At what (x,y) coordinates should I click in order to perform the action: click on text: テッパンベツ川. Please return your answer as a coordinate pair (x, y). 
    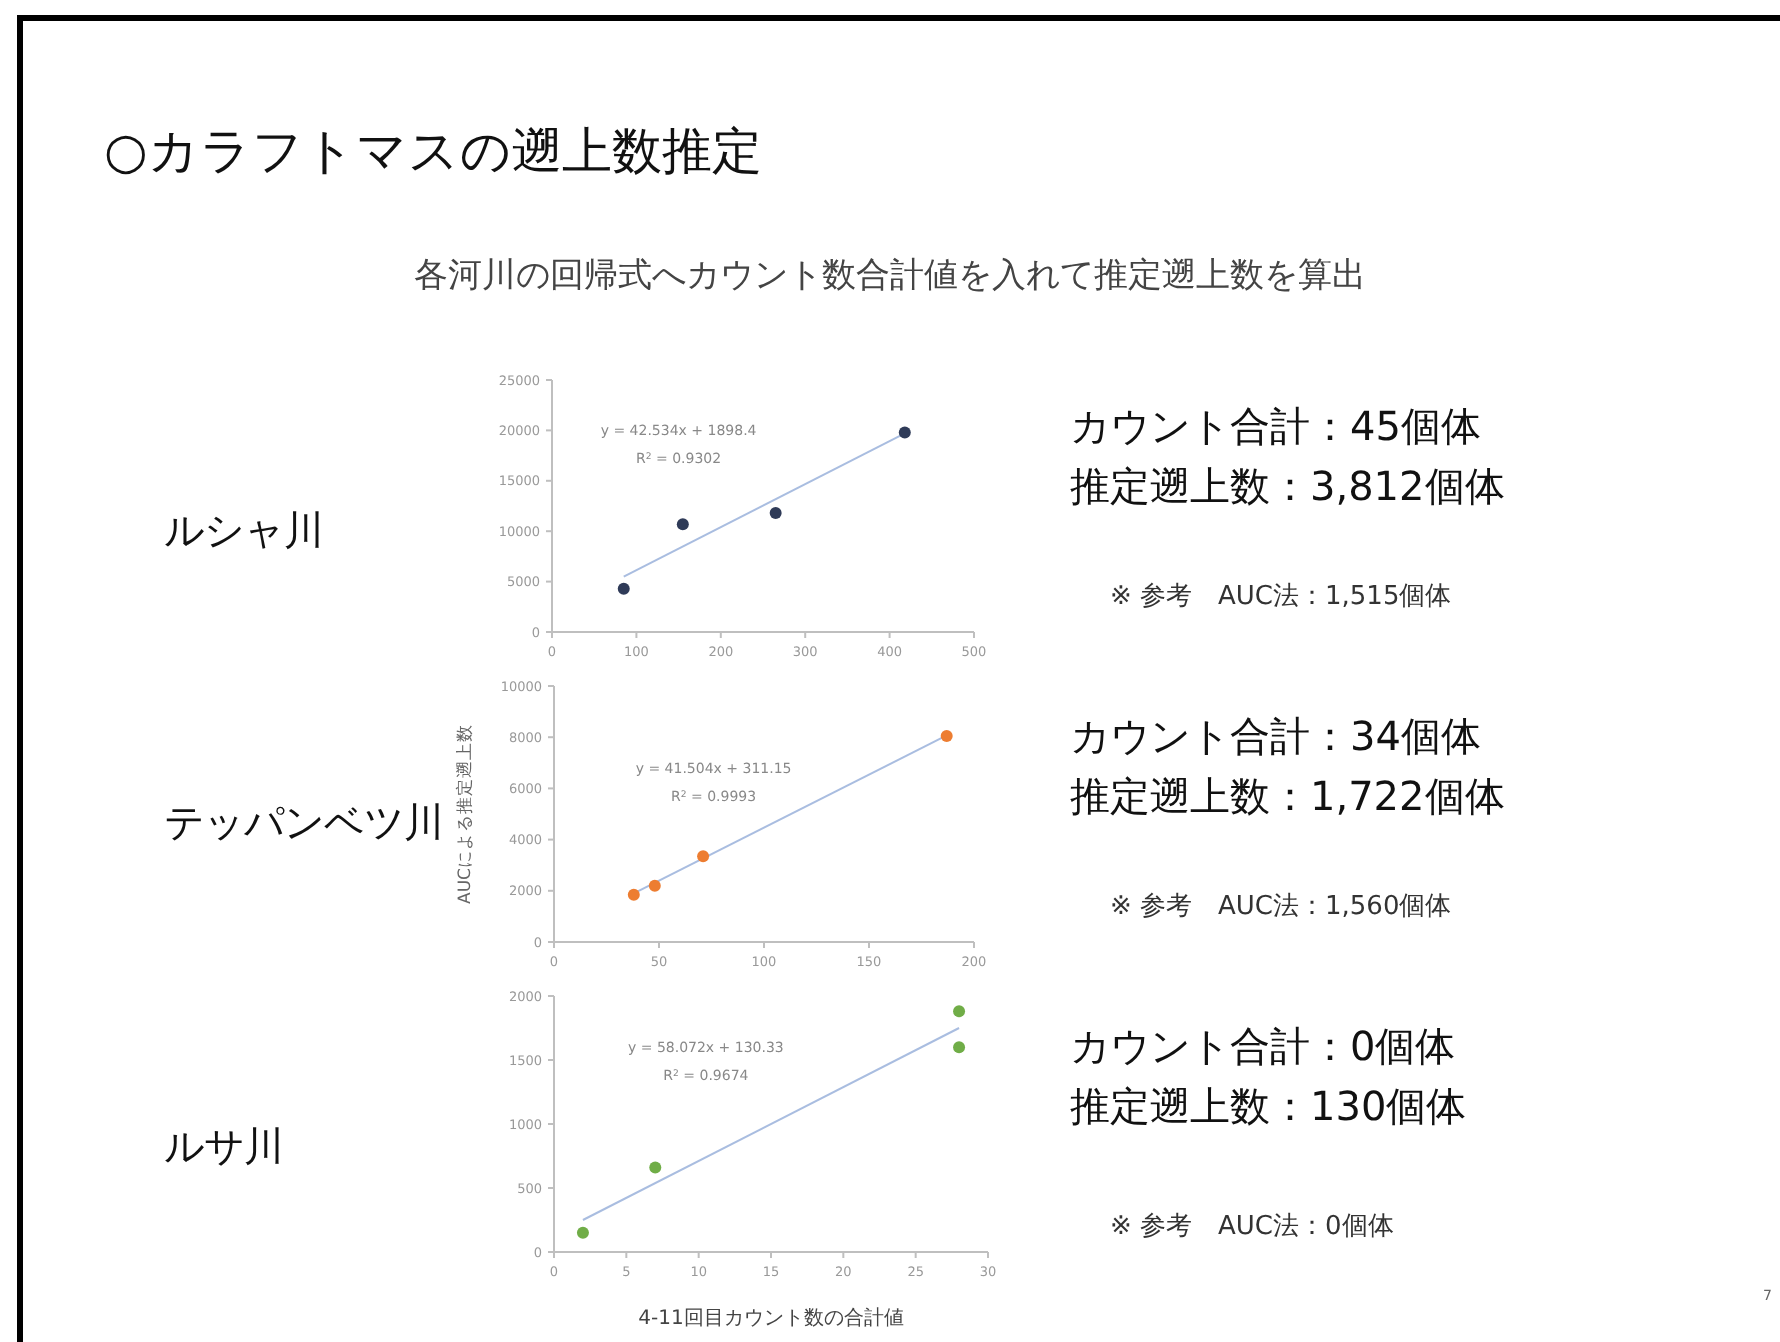
    Looking at the image, I should click on (304, 822).